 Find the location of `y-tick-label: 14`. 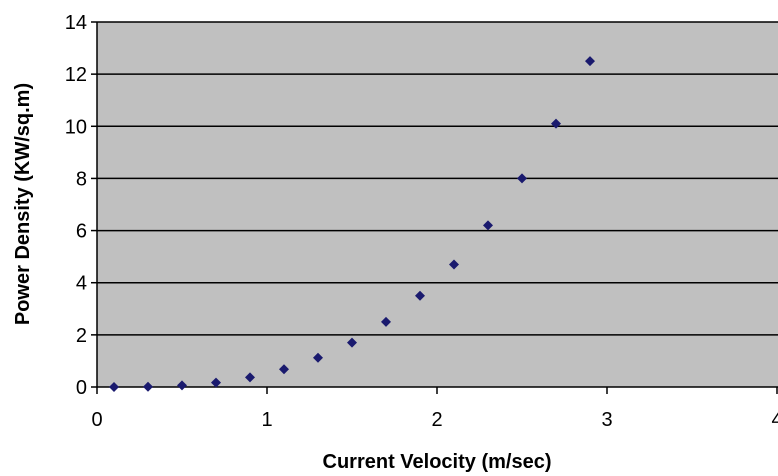

y-tick-label: 14 is located at coordinates (76, 23).